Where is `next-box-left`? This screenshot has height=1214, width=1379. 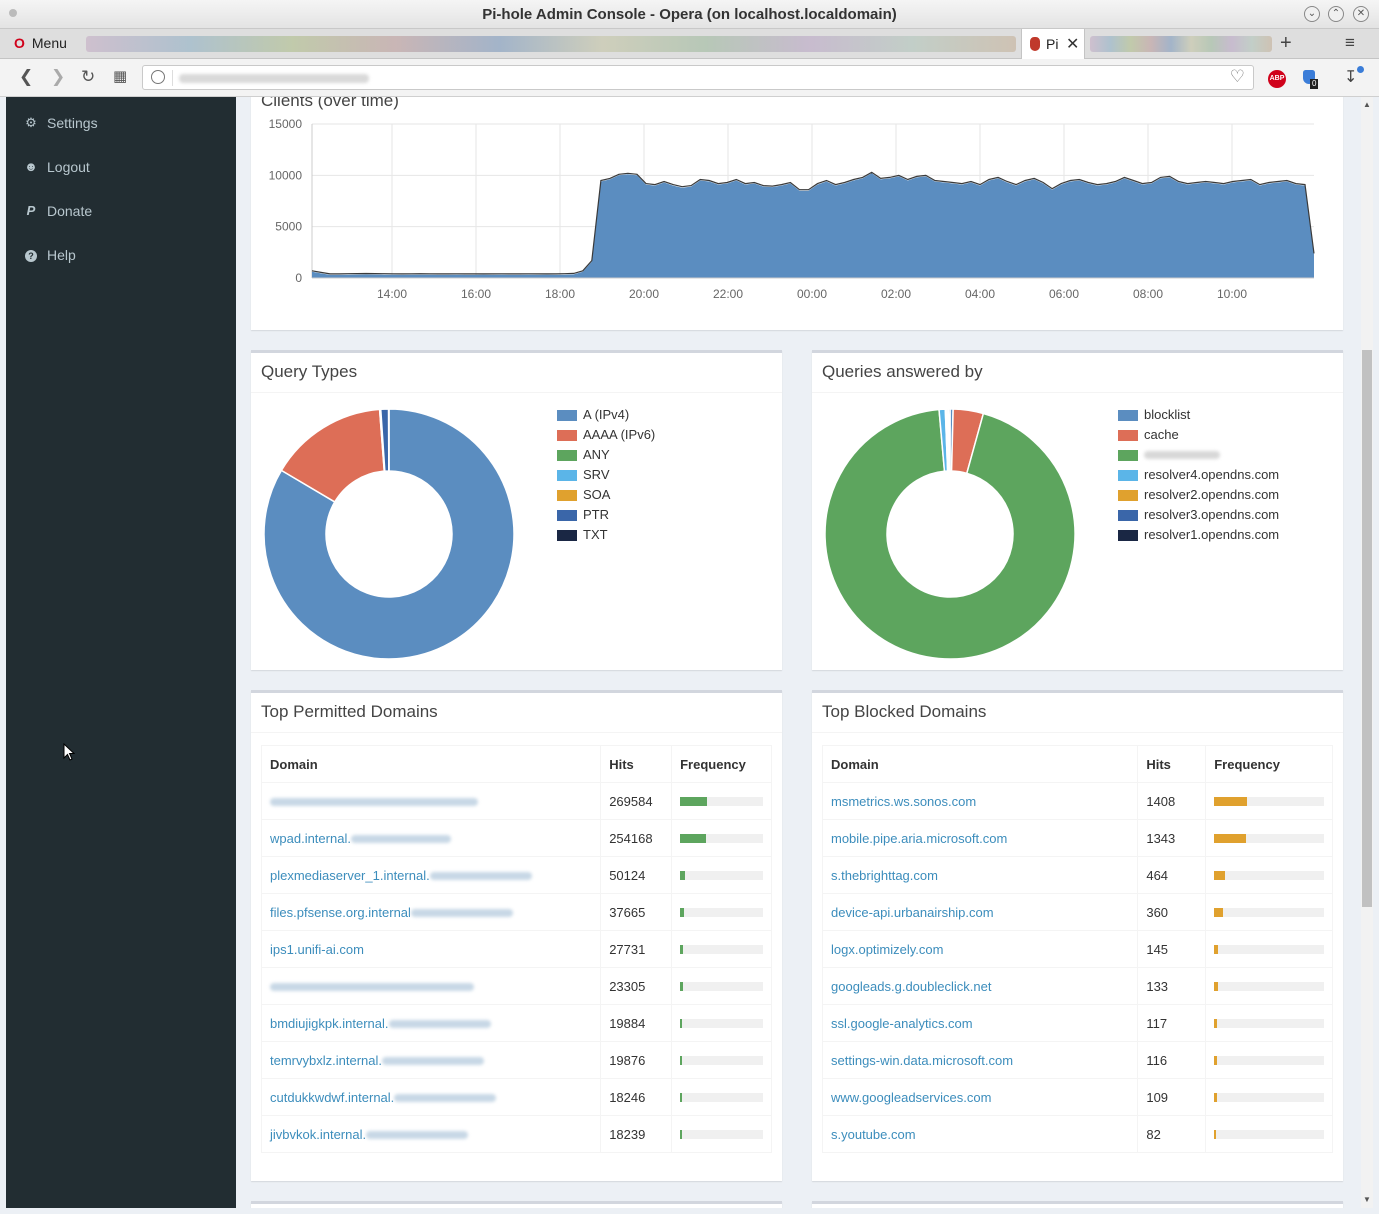 next-box-left is located at coordinates (516, 1204).